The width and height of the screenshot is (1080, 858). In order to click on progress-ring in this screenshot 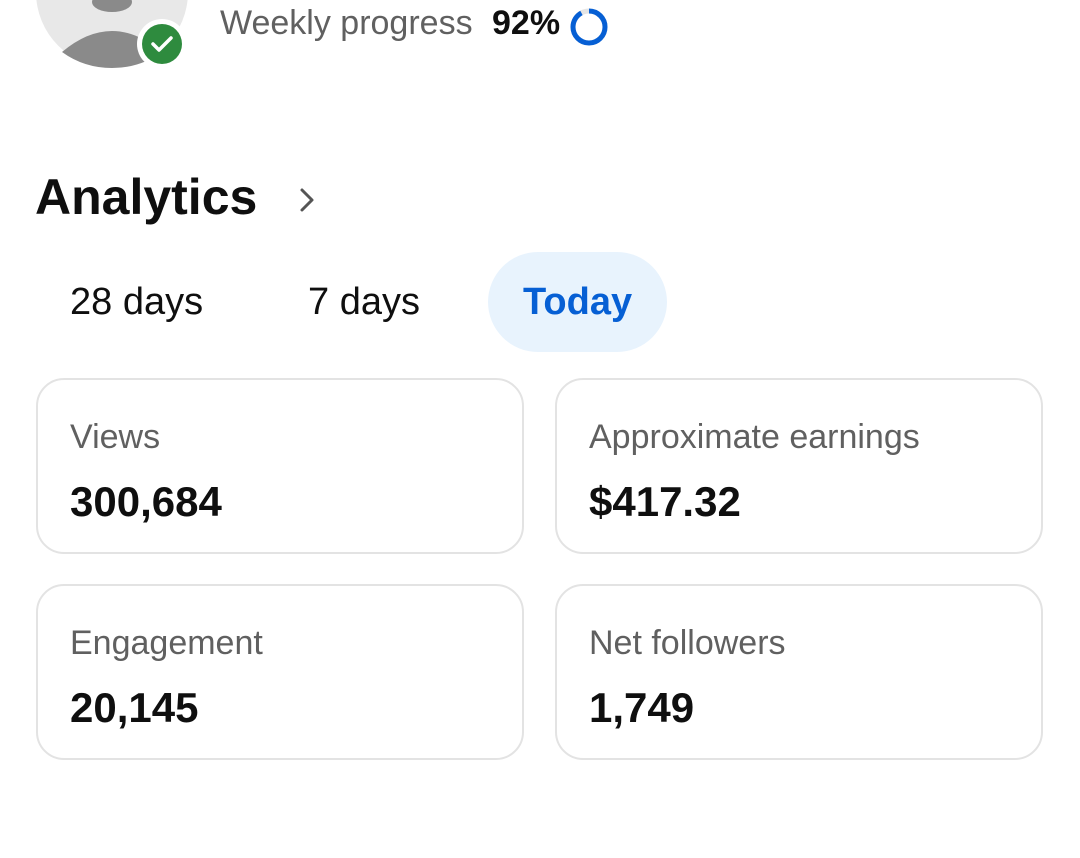, I will do `click(589, 27)`.